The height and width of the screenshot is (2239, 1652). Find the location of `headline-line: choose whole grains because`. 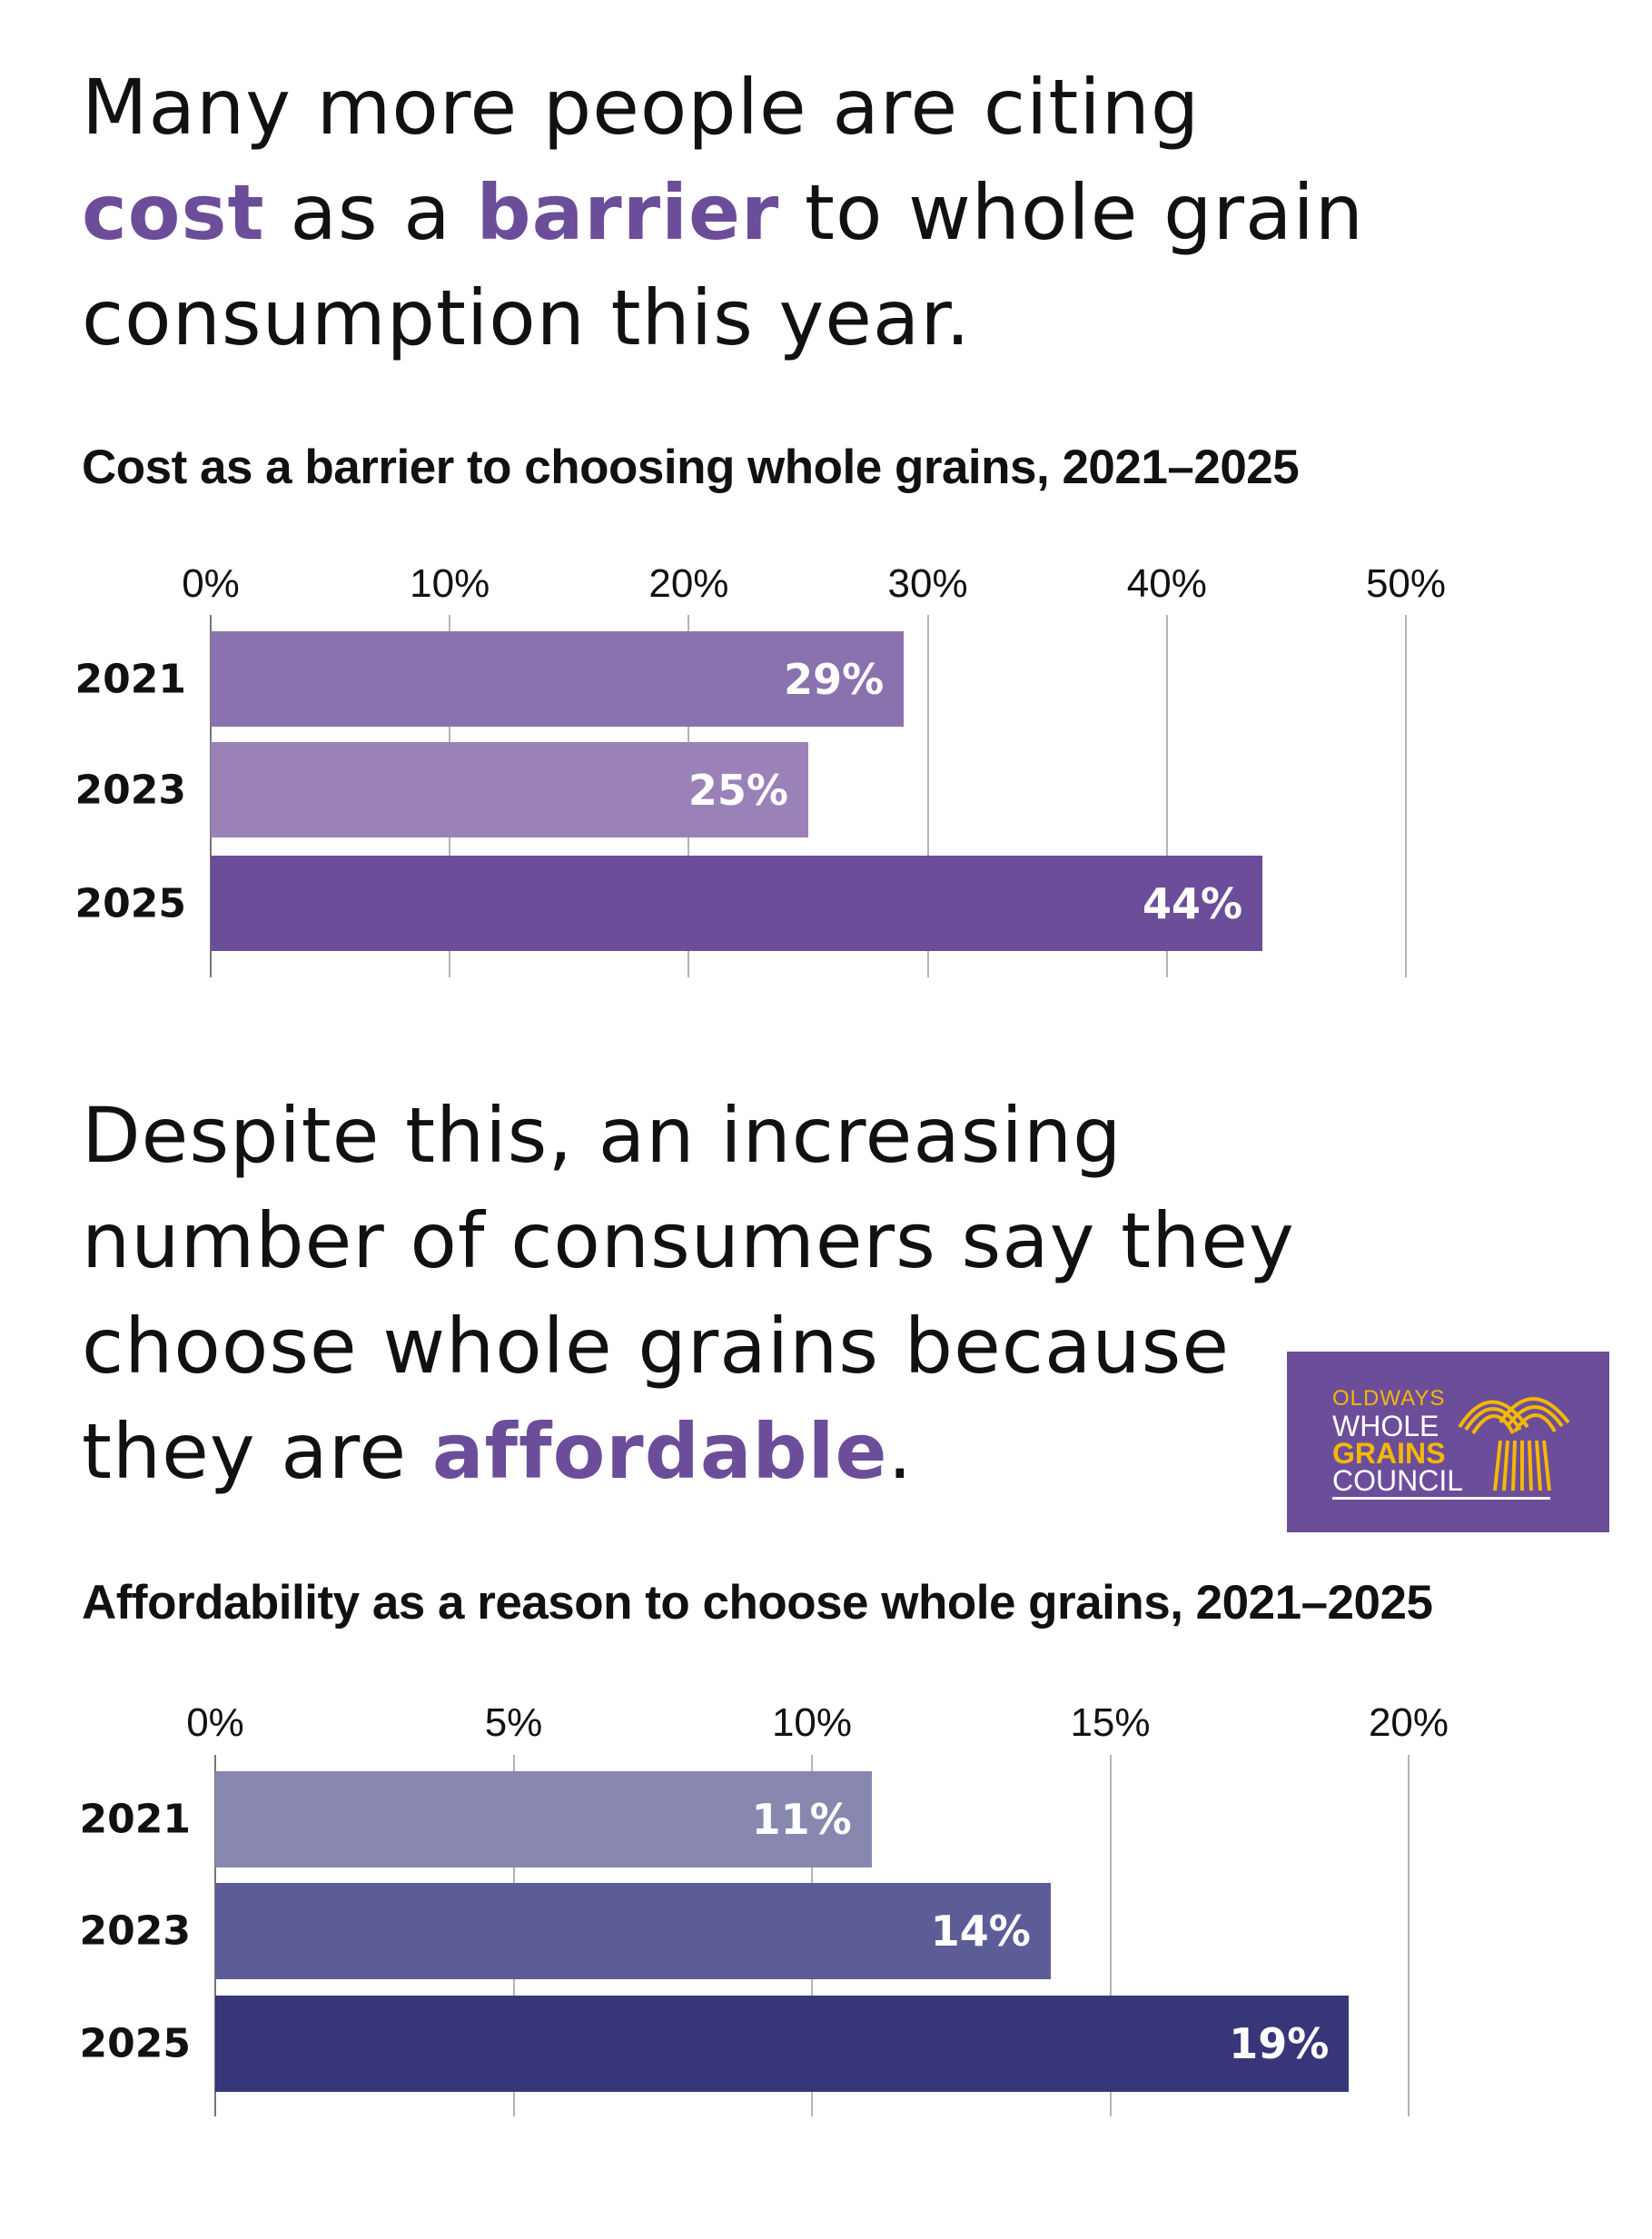

headline-line: choose whole grains because is located at coordinates (656, 1346).